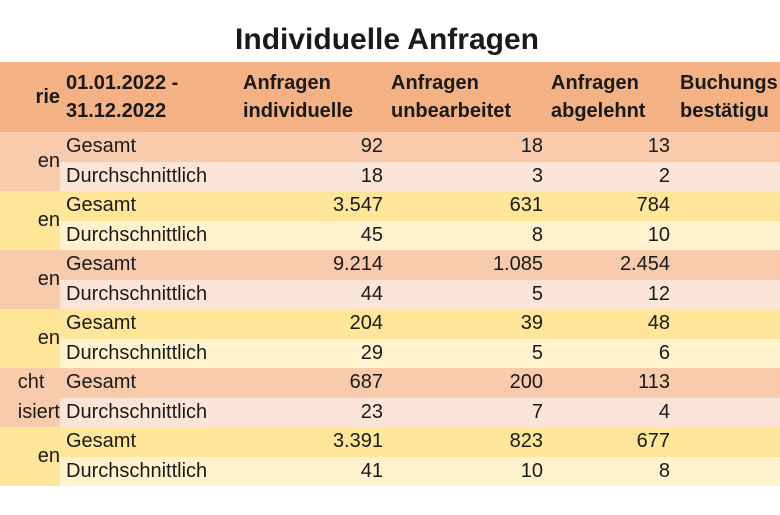  Describe the element at coordinates (664, 470) in the screenshot. I see `cell-rejected: 8` at that location.